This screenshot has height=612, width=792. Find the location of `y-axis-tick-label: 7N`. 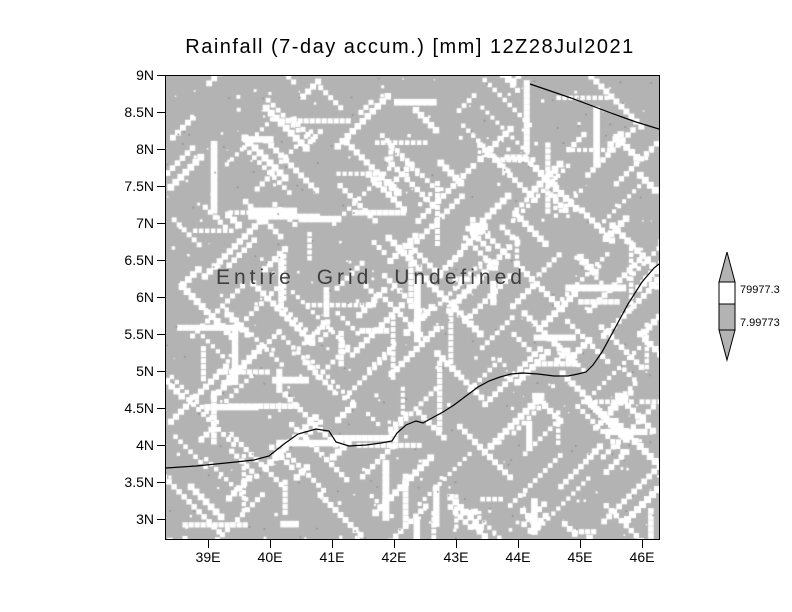

y-axis-tick-label: 7N is located at coordinates (145, 223).